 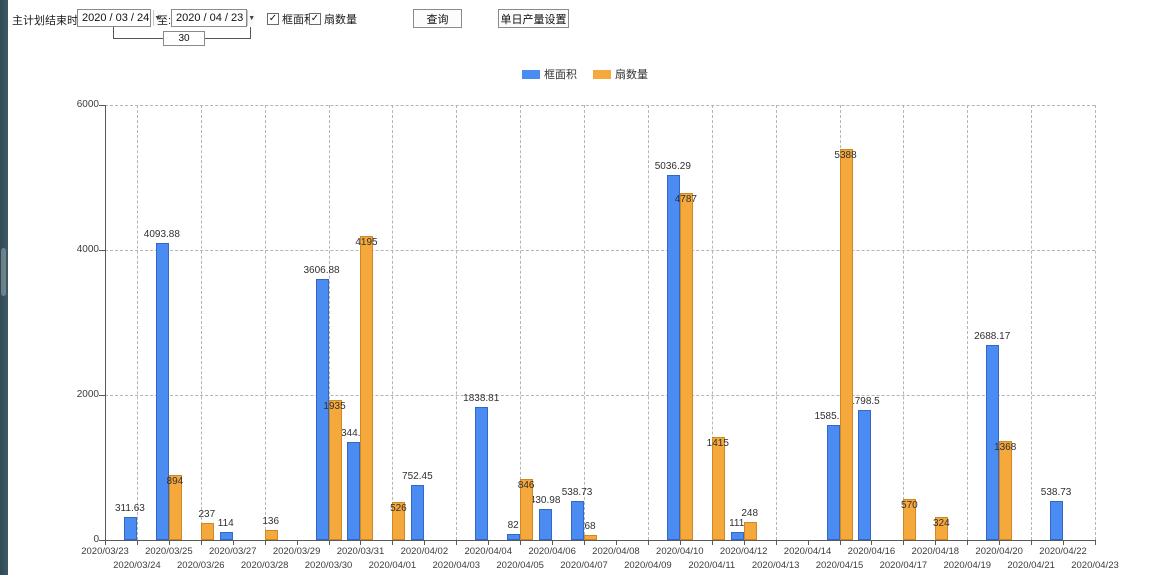 What do you see at coordinates (941, 523) in the screenshot?
I see `bar-value-label: 324` at bounding box center [941, 523].